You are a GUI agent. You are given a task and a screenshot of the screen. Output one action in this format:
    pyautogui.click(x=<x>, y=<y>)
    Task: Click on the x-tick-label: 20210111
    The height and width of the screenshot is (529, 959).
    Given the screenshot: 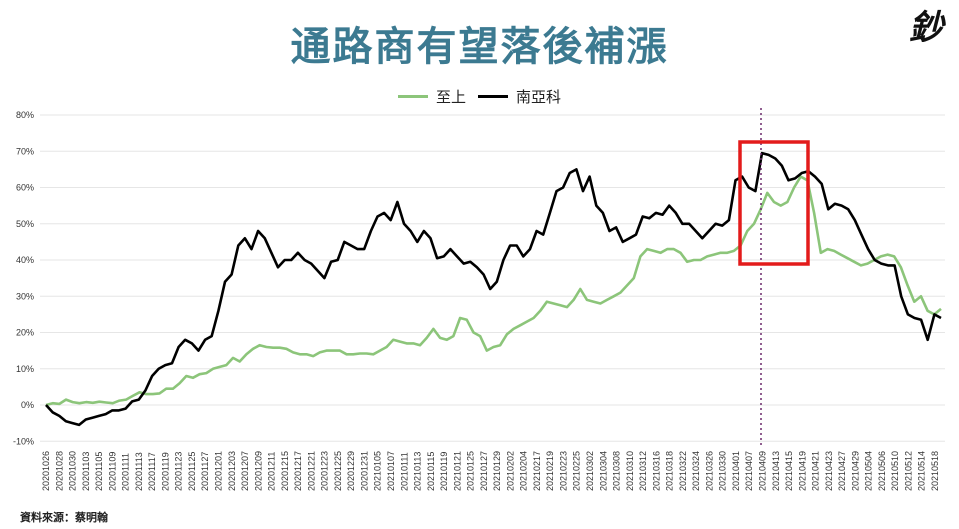 What is the action you would take?
    pyautogui.click(x=404, y=471)
    